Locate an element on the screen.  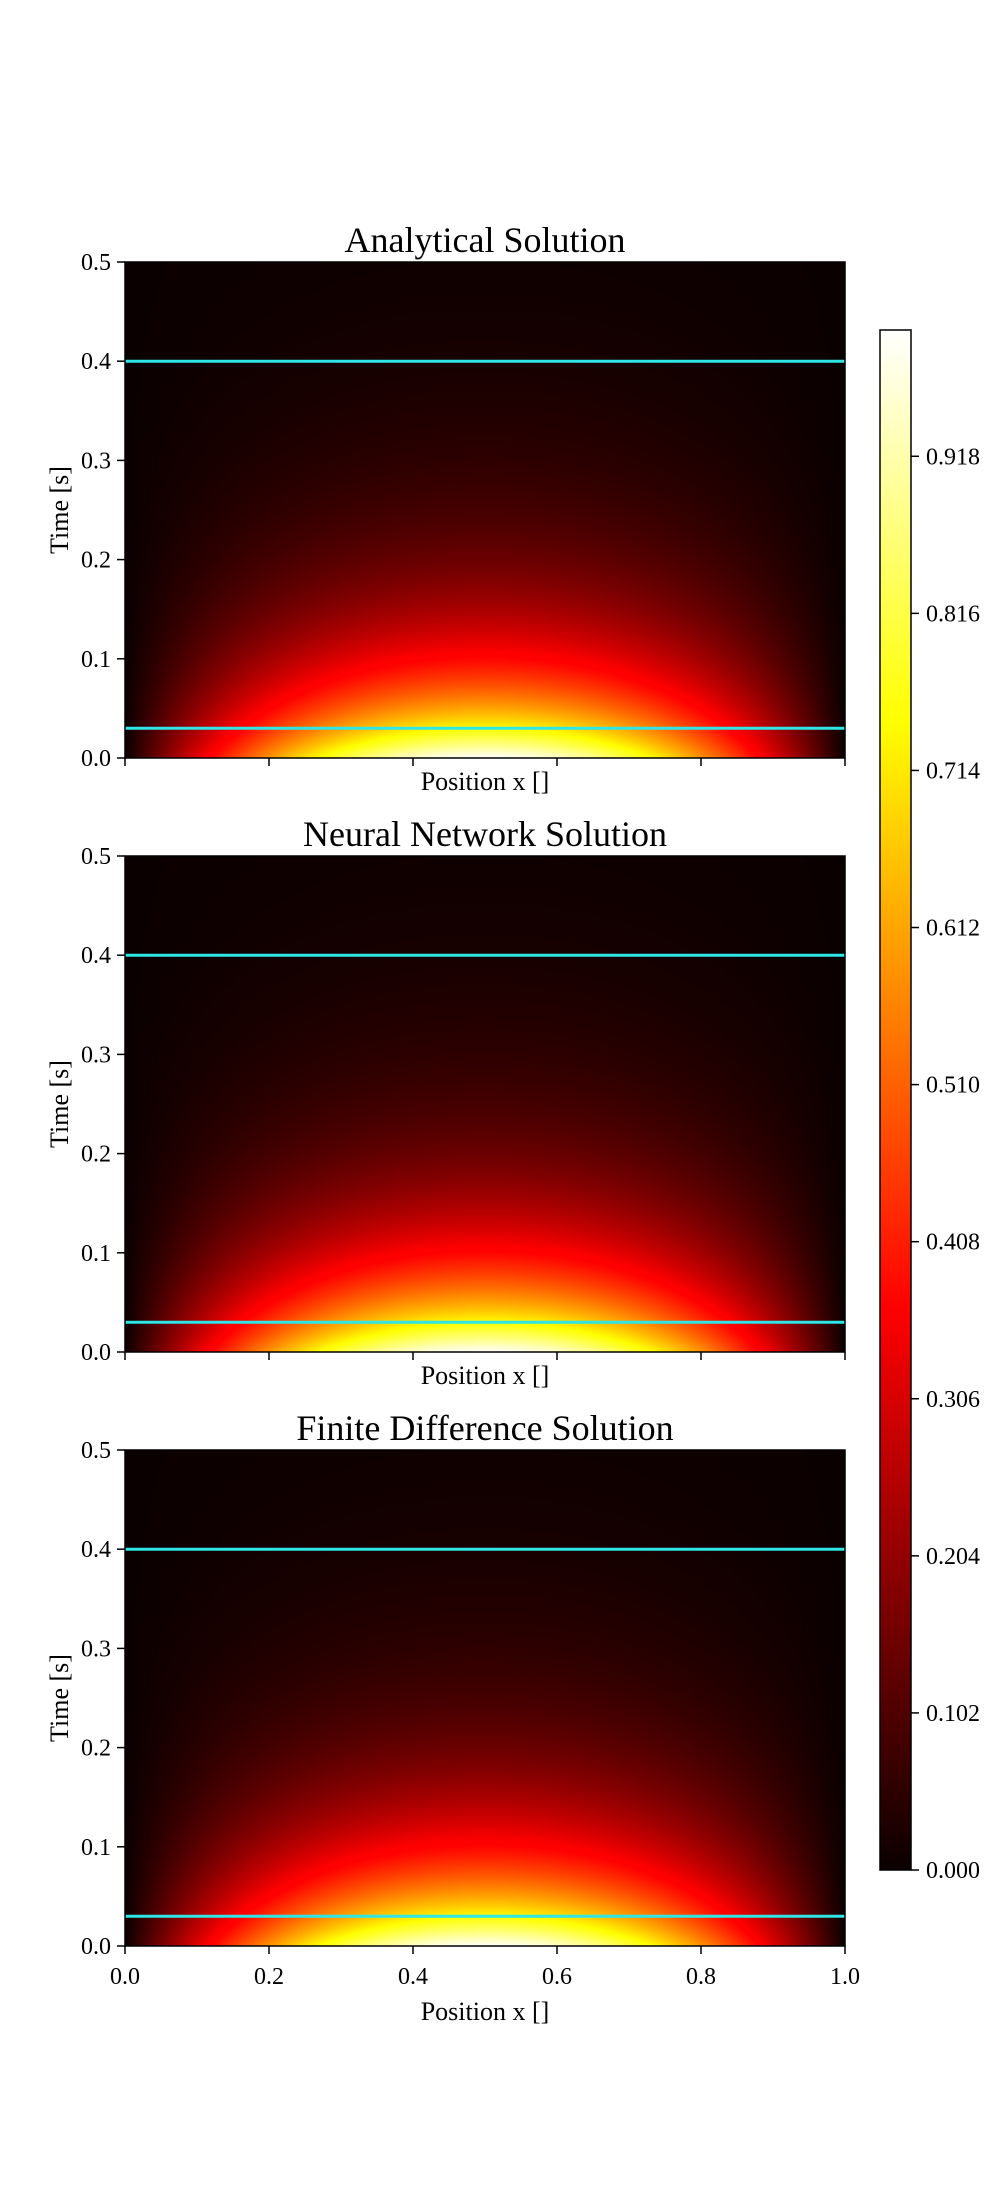
colorbar-tick-label: 0.204 is located at coordinates (953, 1557).